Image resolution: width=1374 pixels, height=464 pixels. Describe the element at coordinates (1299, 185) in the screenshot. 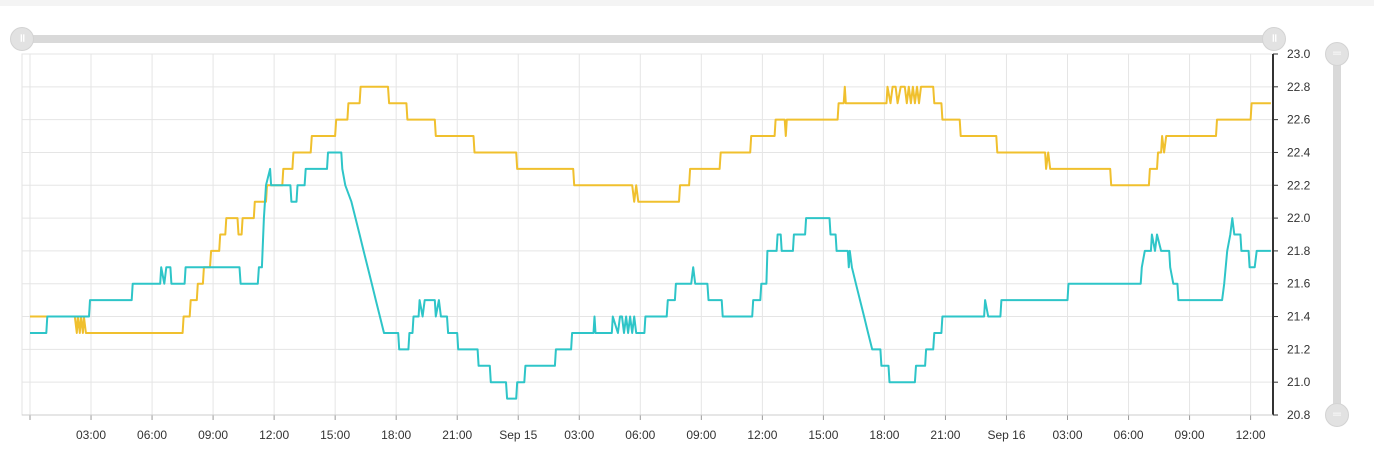

I see `y-tick-label: 22.2` at that location.